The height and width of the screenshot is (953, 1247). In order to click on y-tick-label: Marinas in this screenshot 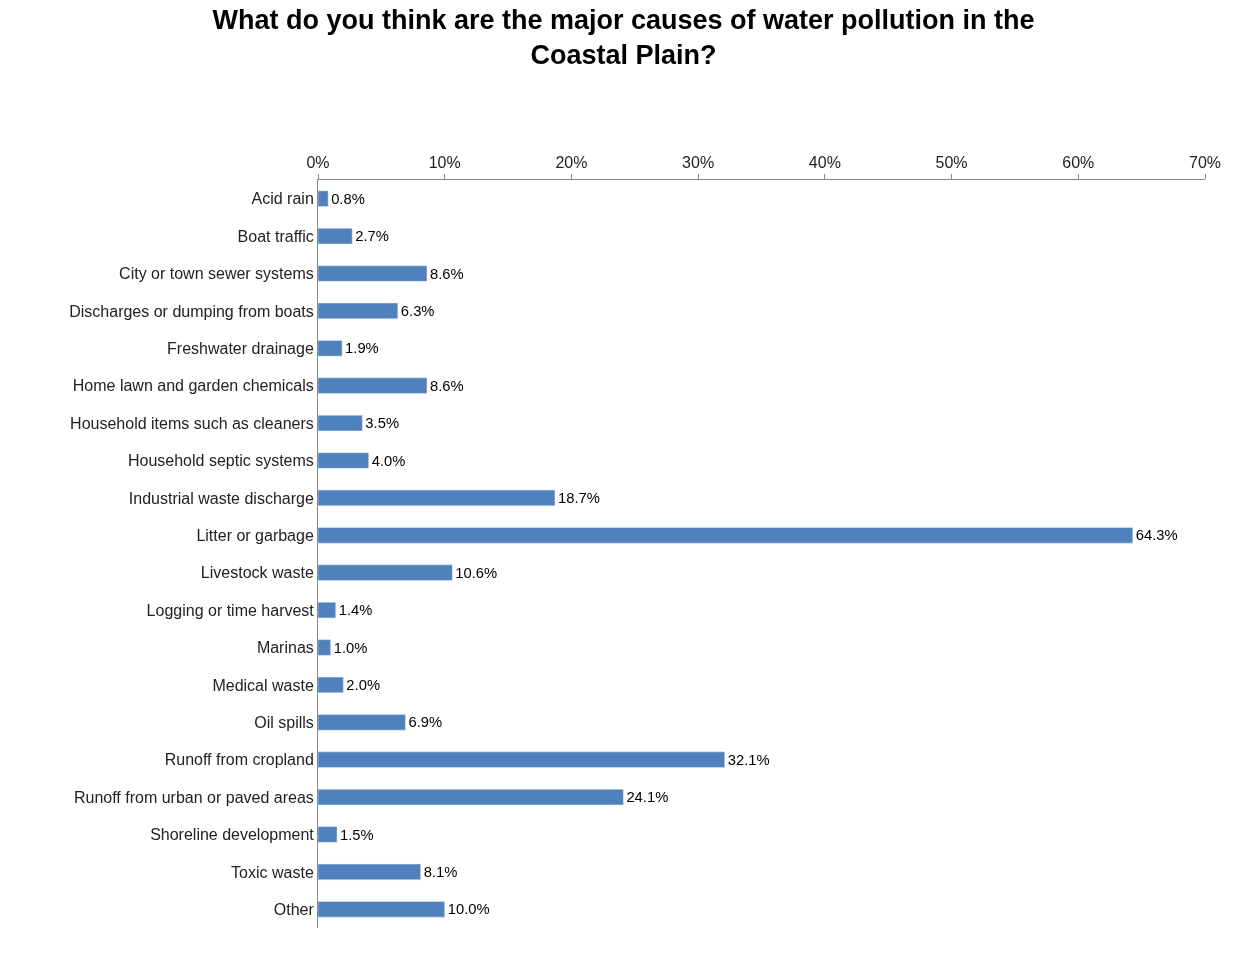, I will do `click(285, 648)`.